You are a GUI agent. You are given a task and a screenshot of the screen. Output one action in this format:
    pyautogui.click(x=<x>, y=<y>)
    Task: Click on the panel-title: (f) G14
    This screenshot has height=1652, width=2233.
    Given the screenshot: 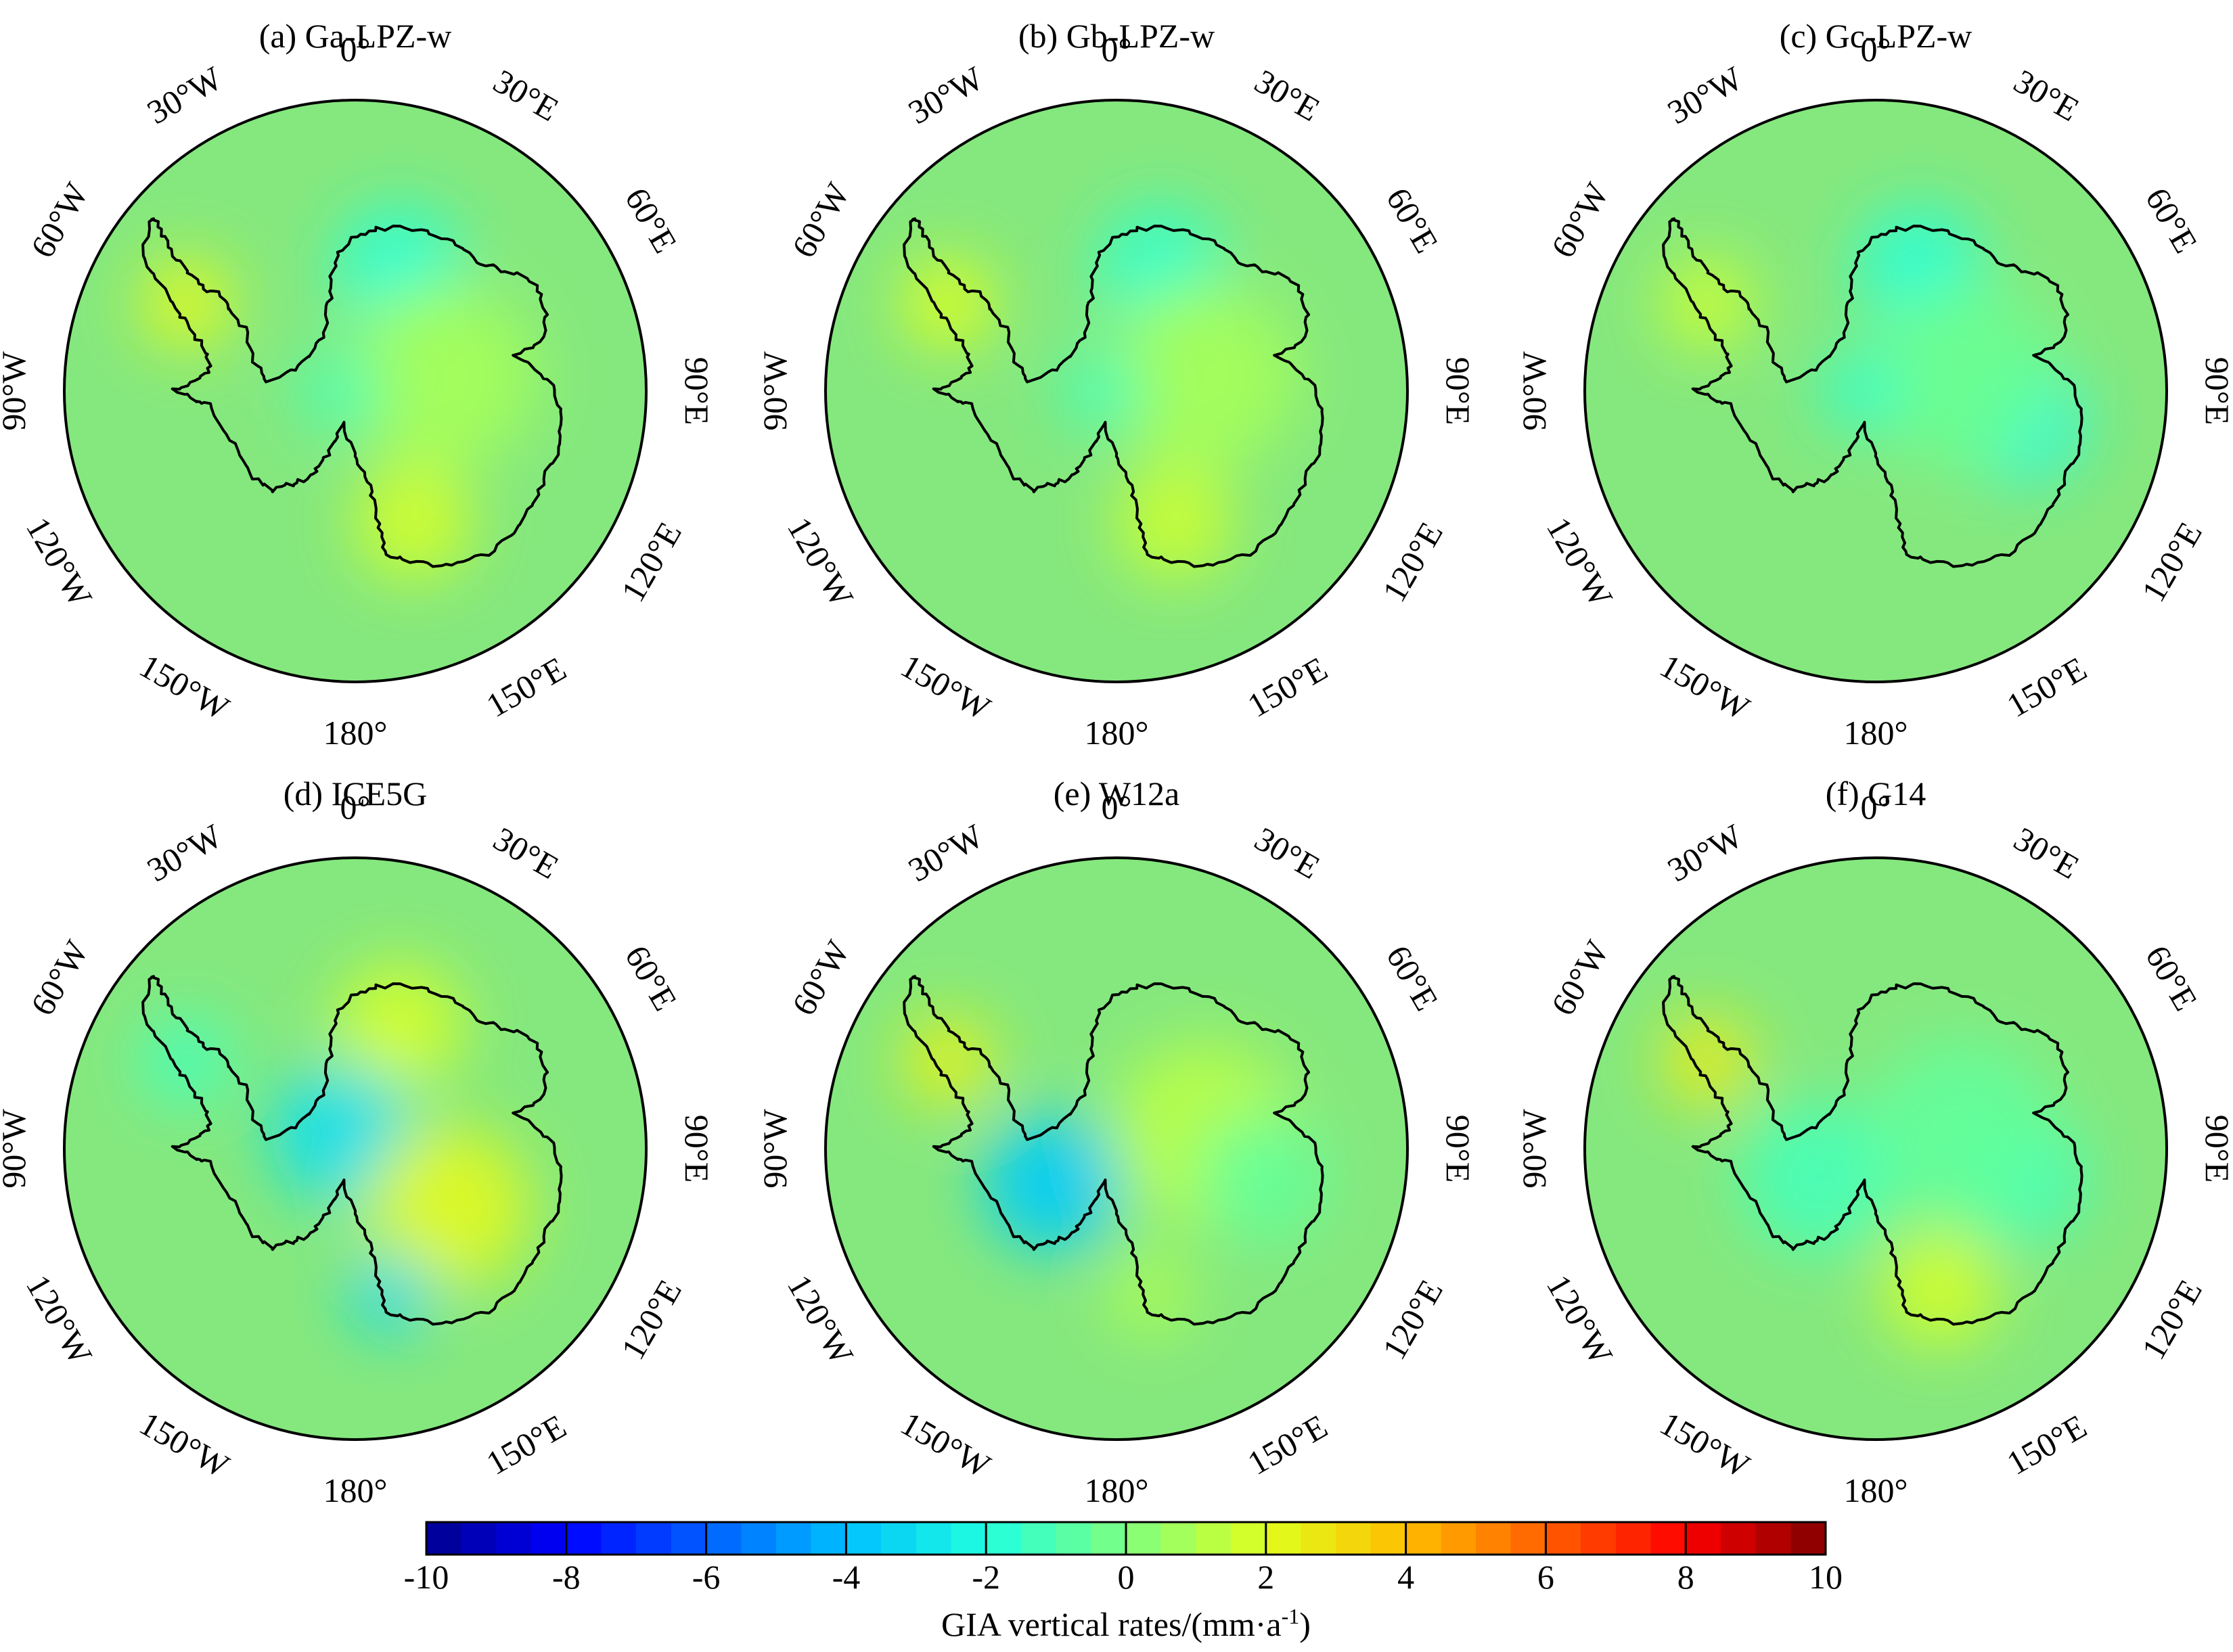 What is the action you would take?
    pyautogui.click(x=1876, y=793)
    